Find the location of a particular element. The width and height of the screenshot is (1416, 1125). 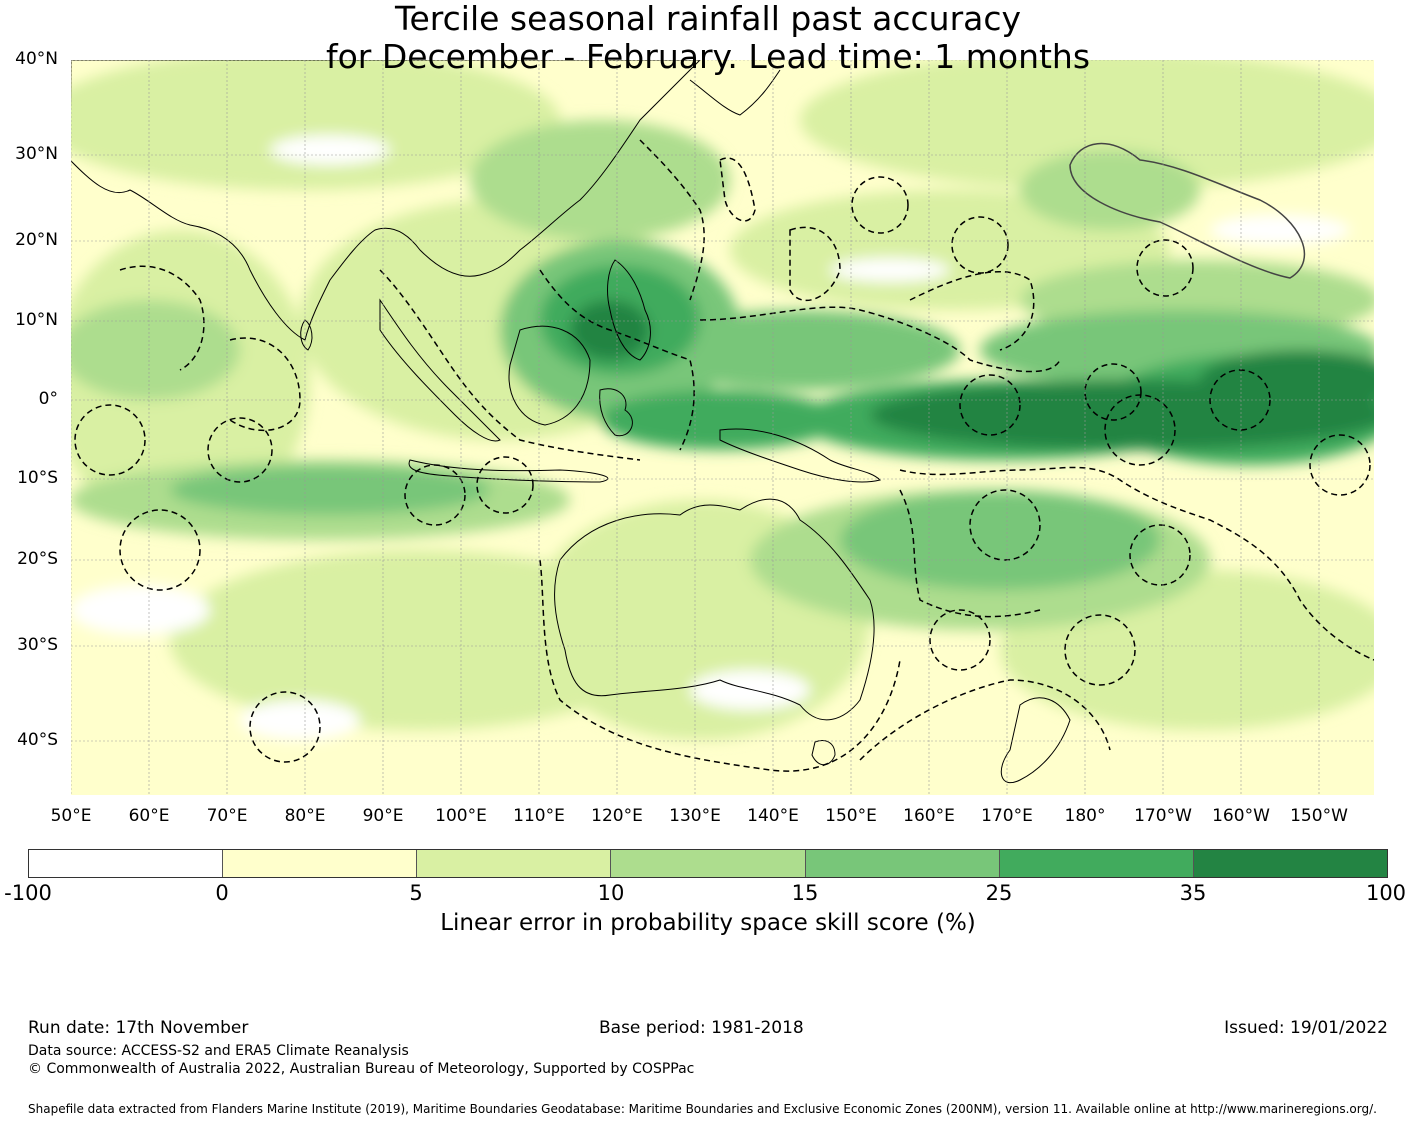

australia-outline is located at coordinates (714, 609).